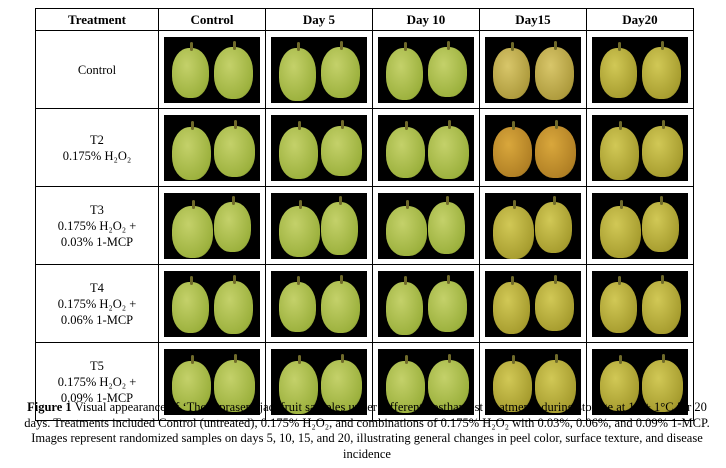 The image size is (726, 468). I want to click on treatment-label-line: T2, so click(97, 139).